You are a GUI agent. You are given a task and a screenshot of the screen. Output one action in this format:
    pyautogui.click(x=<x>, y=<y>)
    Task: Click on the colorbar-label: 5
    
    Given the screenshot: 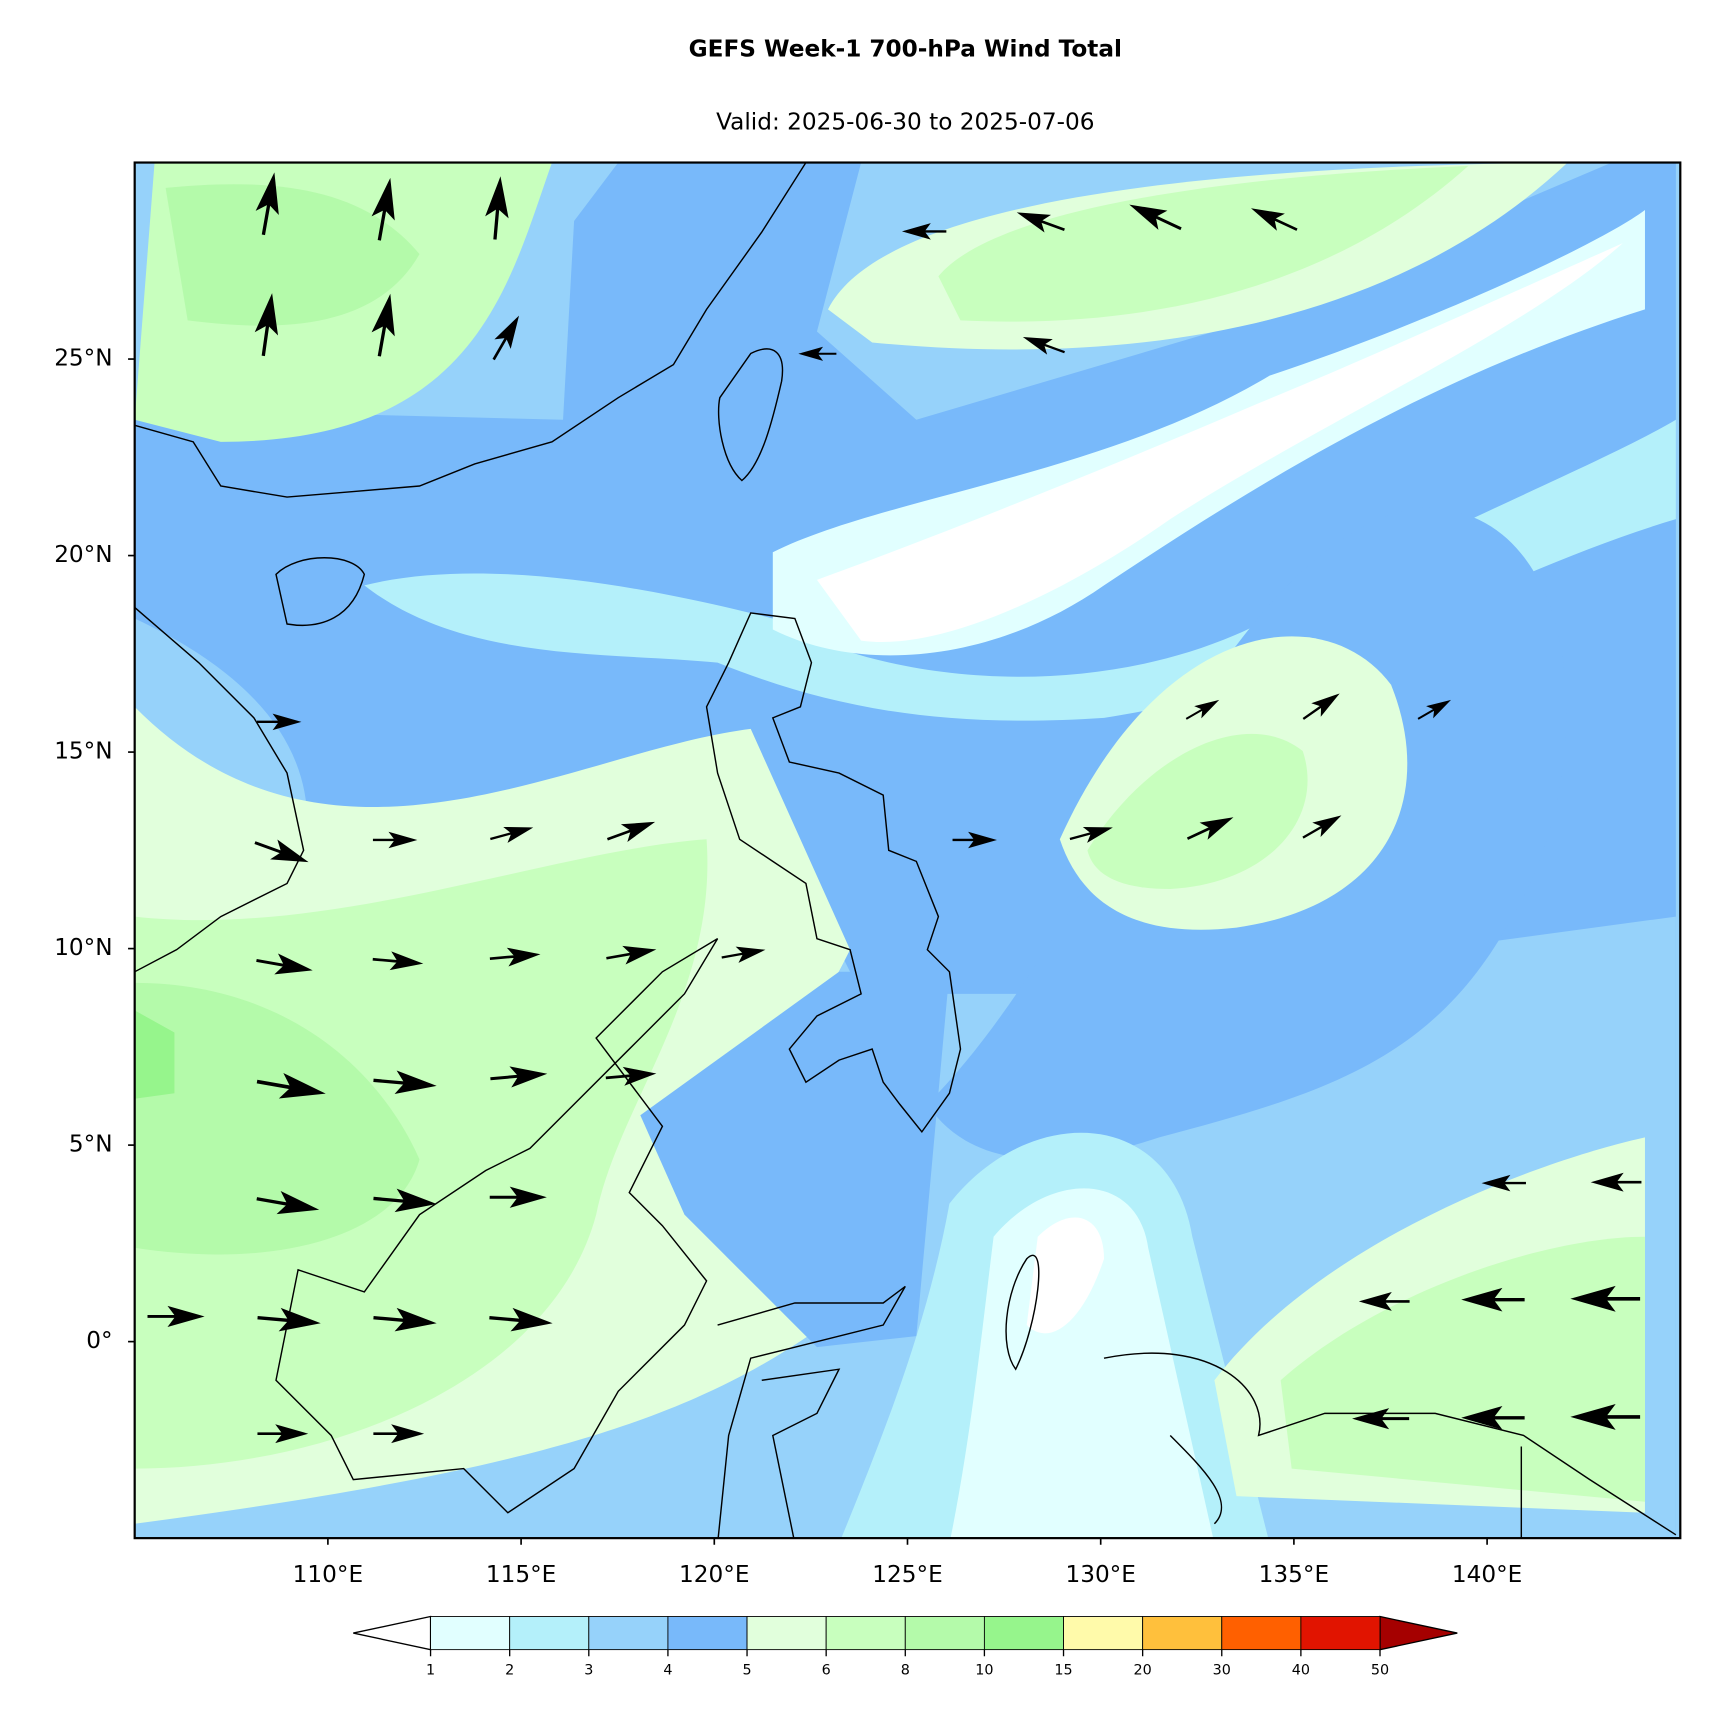 What is the action you would take?
    pyautogui.click(x=746, y=1671)
    